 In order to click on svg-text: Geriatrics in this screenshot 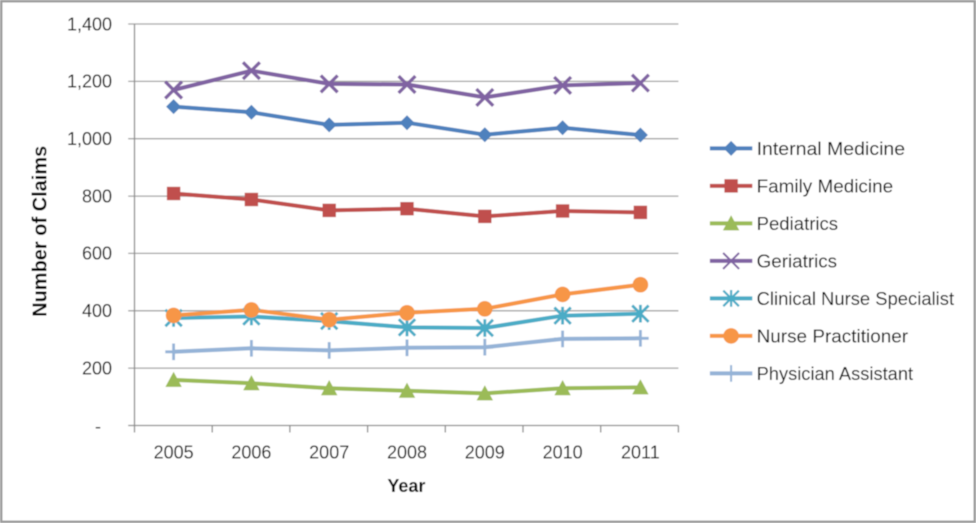, I will do `click(797, 260)`.